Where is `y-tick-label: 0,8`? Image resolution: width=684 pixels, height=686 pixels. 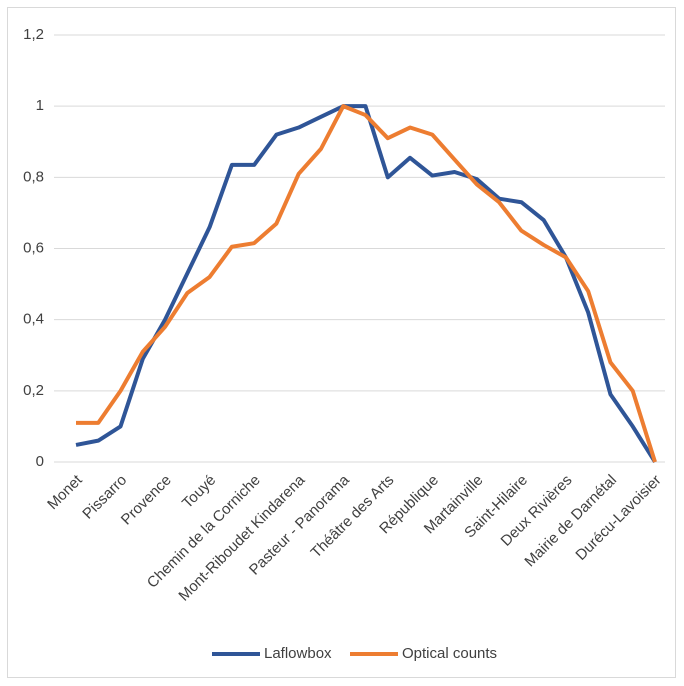 y-tick-label: 0,8 is located at coordinates (33, 176).